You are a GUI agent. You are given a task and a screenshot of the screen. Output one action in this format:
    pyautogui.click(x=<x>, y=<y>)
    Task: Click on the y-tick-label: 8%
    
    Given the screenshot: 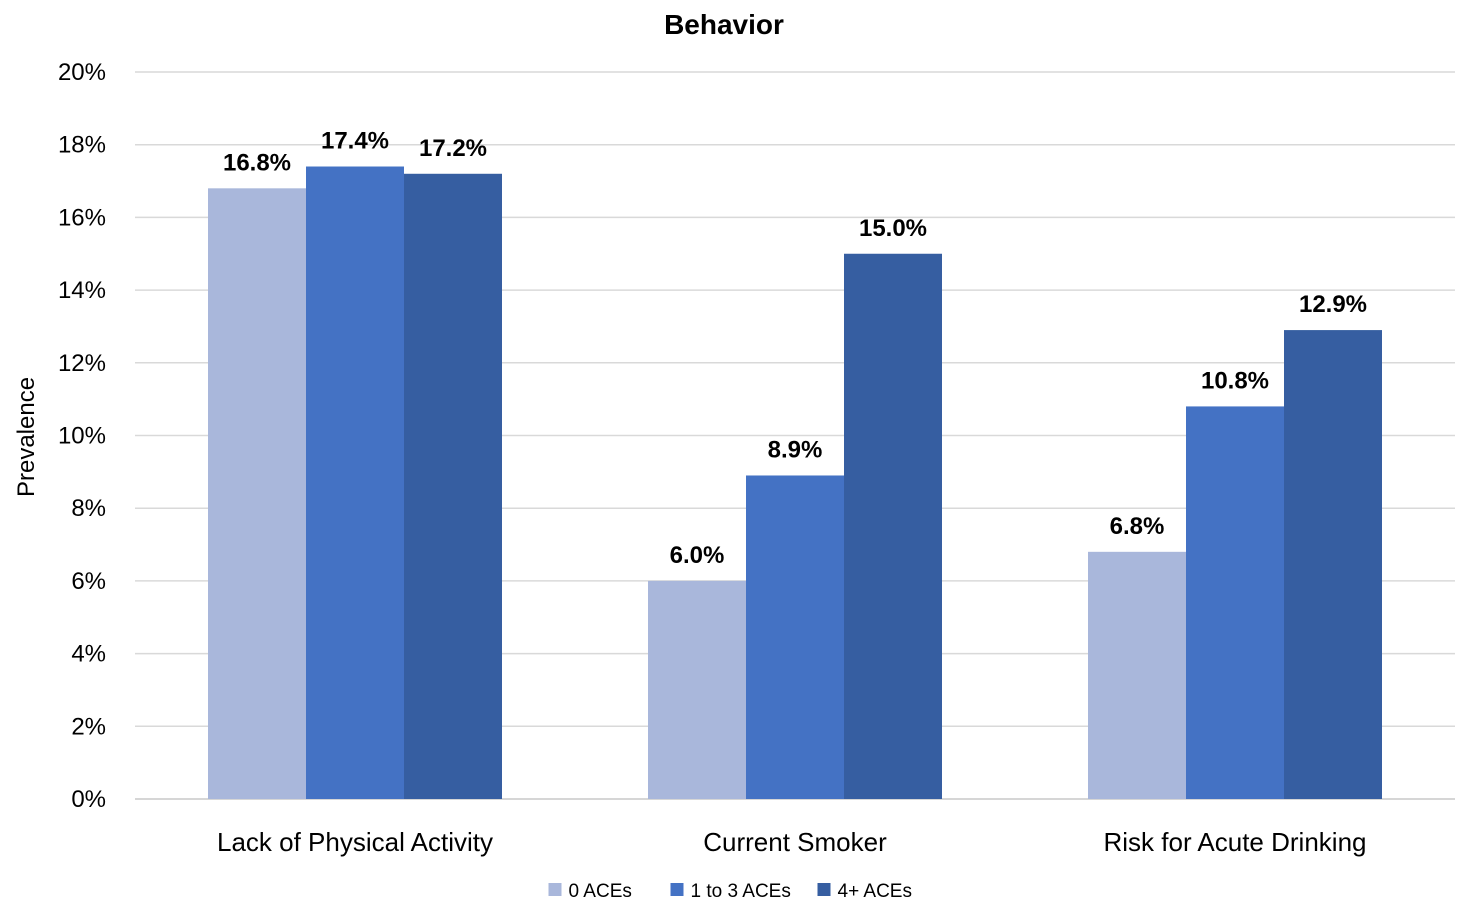 What is the action you would take?
    pyautogui.click(x=88, y=508)
    